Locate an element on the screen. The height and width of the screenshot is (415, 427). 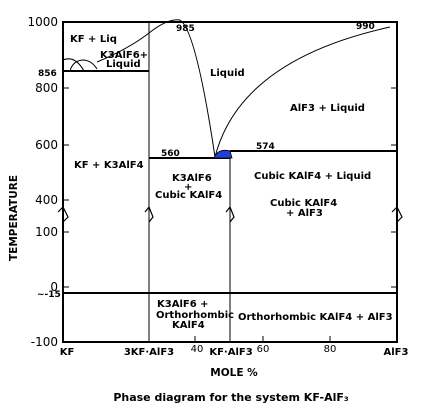
y-tick-100: 100 is located at coordinates (46, 232).